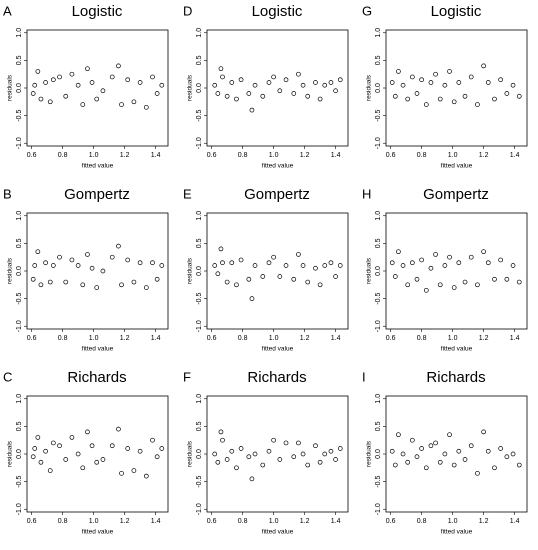 The image size is (538, 550). Describe the element at coordinates (277, 11) in the screenshot. I see `panel-title: Logistic` at that location.